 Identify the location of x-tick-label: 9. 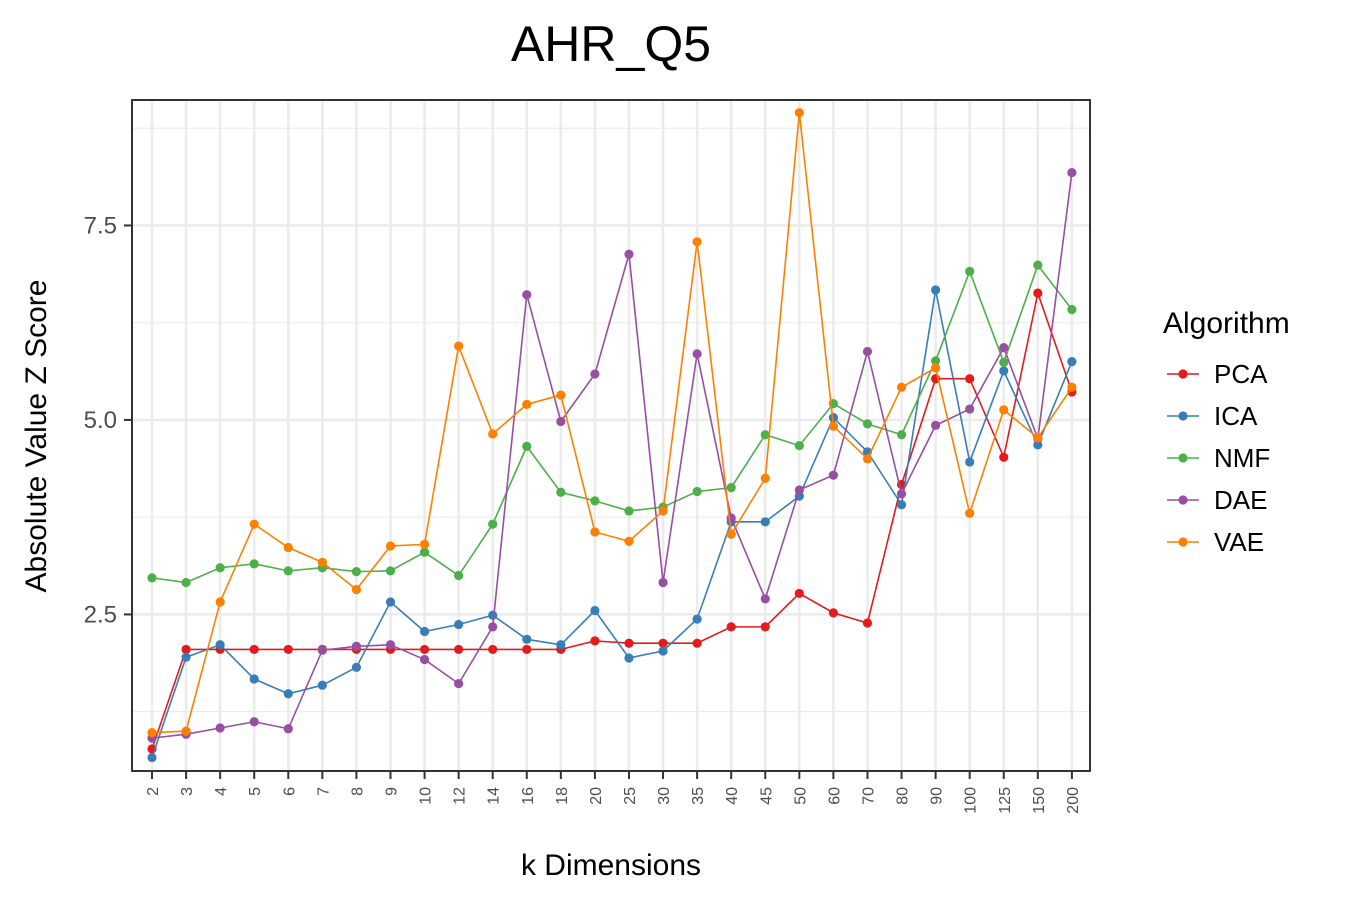
(391, 791).